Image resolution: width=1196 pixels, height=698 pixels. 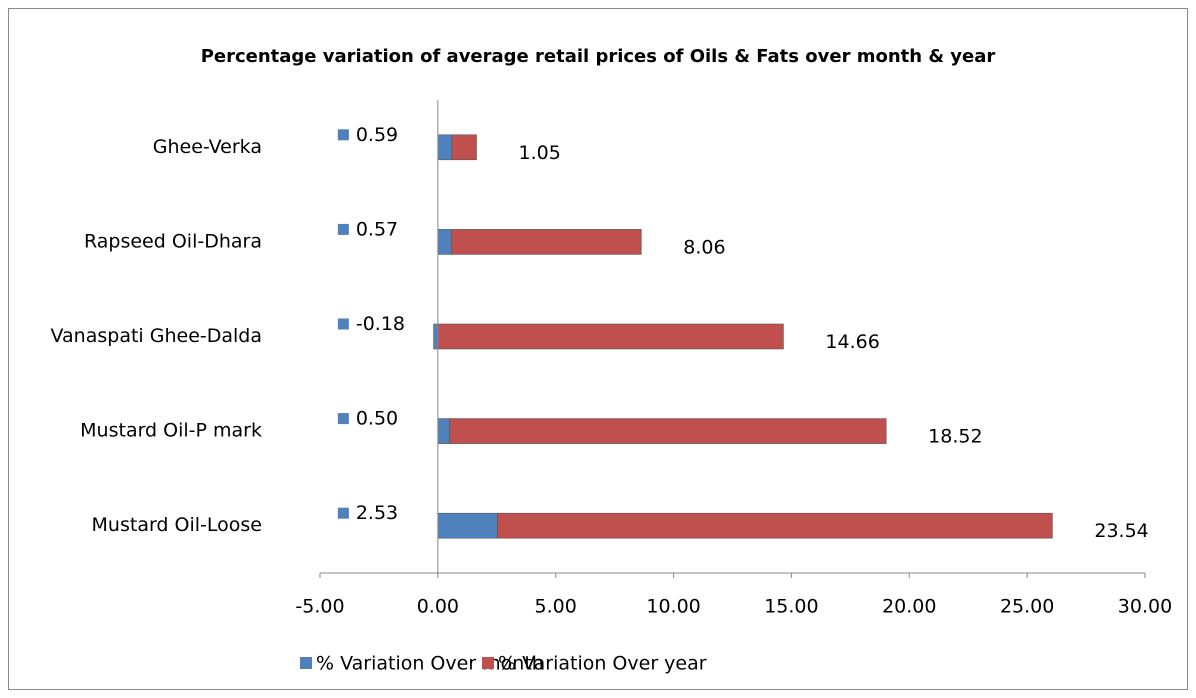 What do you see at coordinates (377, 513) in the screenshot?
I see `data-label: 2.53` at bounding box center [377, 513].